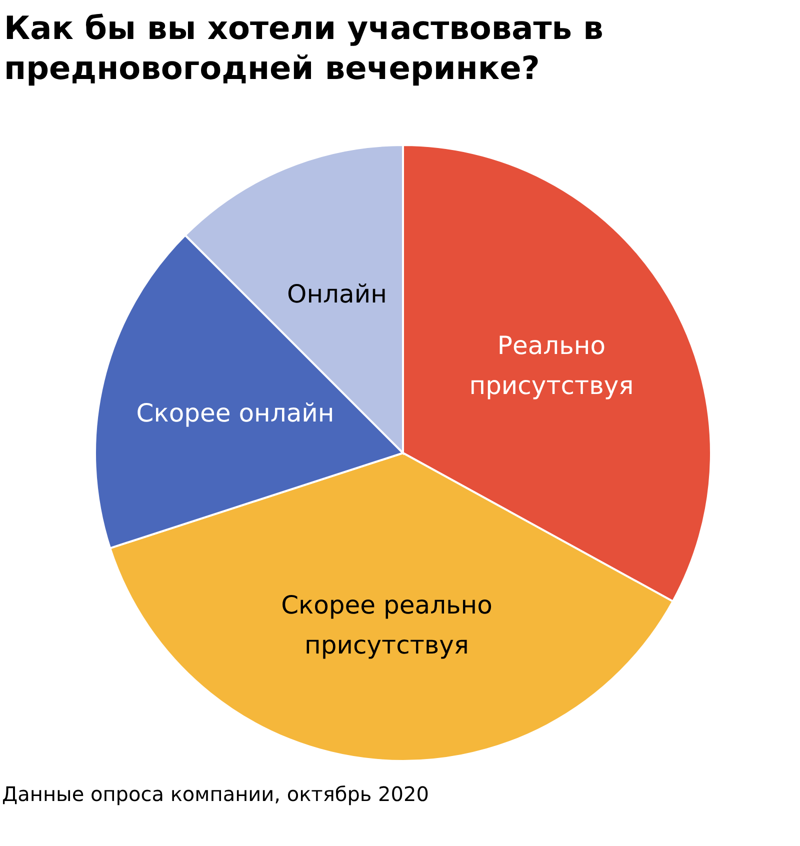 The width and height of the screenshot is (800, 846). Describe the element at coordinates (304, 48) in the screenshot. I see `chart-title: Как бы вы хотели участвовать в предновогодней вечеринке?` at that location.